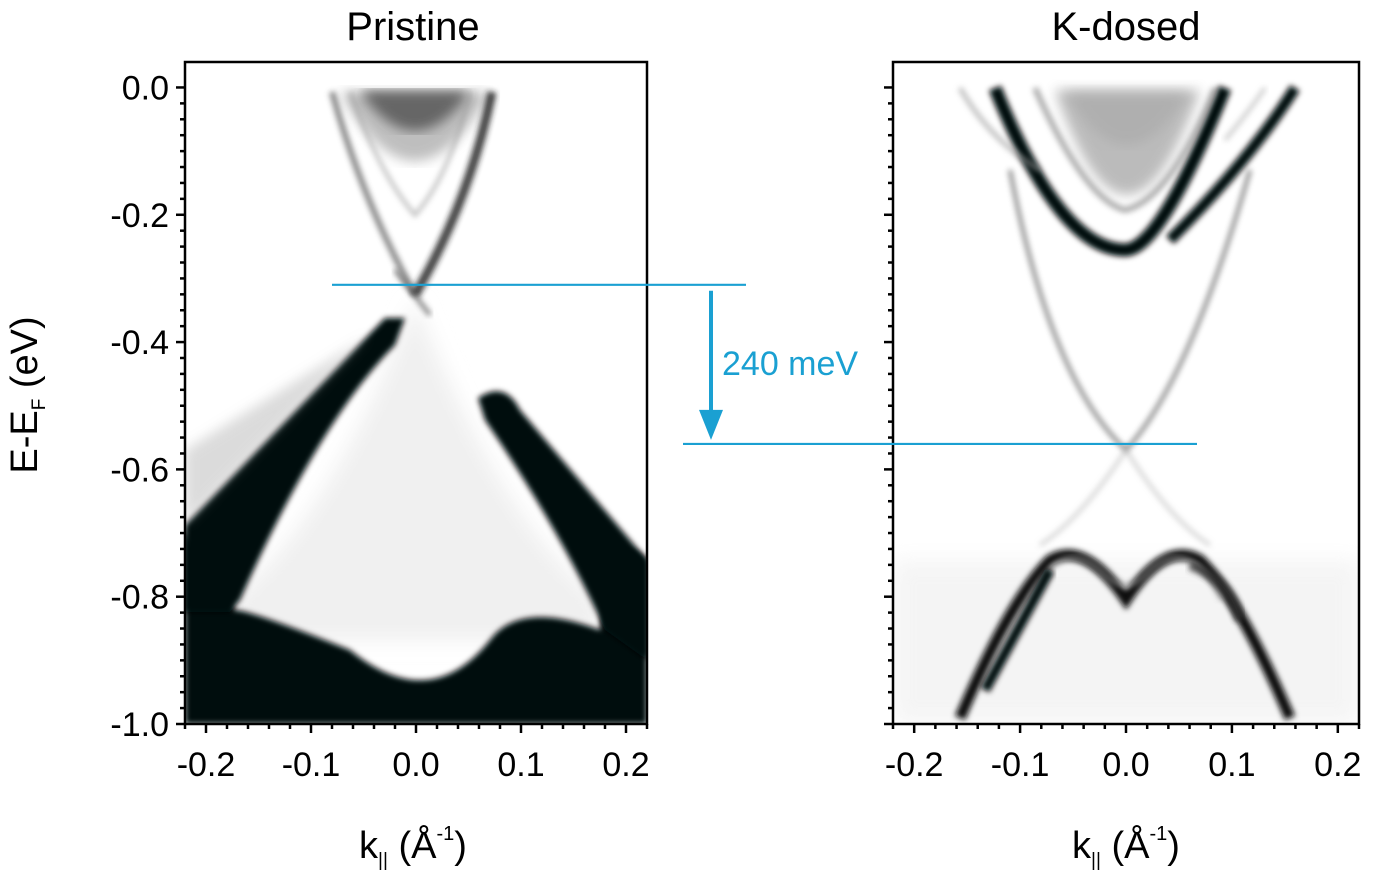  I want to click on y-tick-label: -0.6, so click(139, 470).